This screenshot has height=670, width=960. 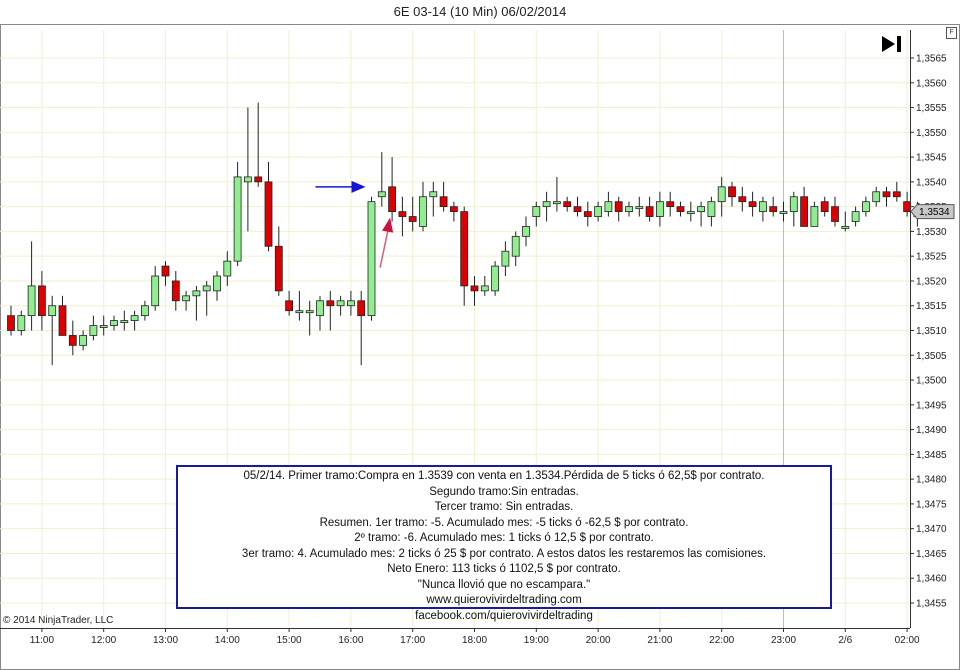 I want to click on y-tick-label: 1,3525, so click(x=931, y=257).